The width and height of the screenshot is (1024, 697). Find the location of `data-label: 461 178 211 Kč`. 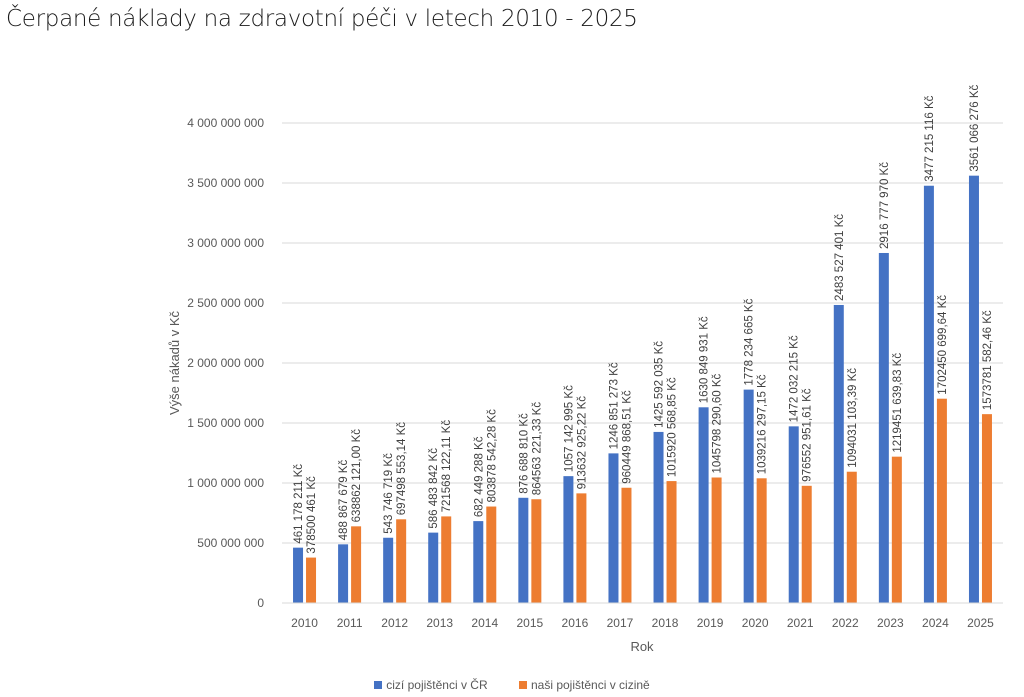

data-label: 461 178 211 Kč is located at coordinates (299, 504).